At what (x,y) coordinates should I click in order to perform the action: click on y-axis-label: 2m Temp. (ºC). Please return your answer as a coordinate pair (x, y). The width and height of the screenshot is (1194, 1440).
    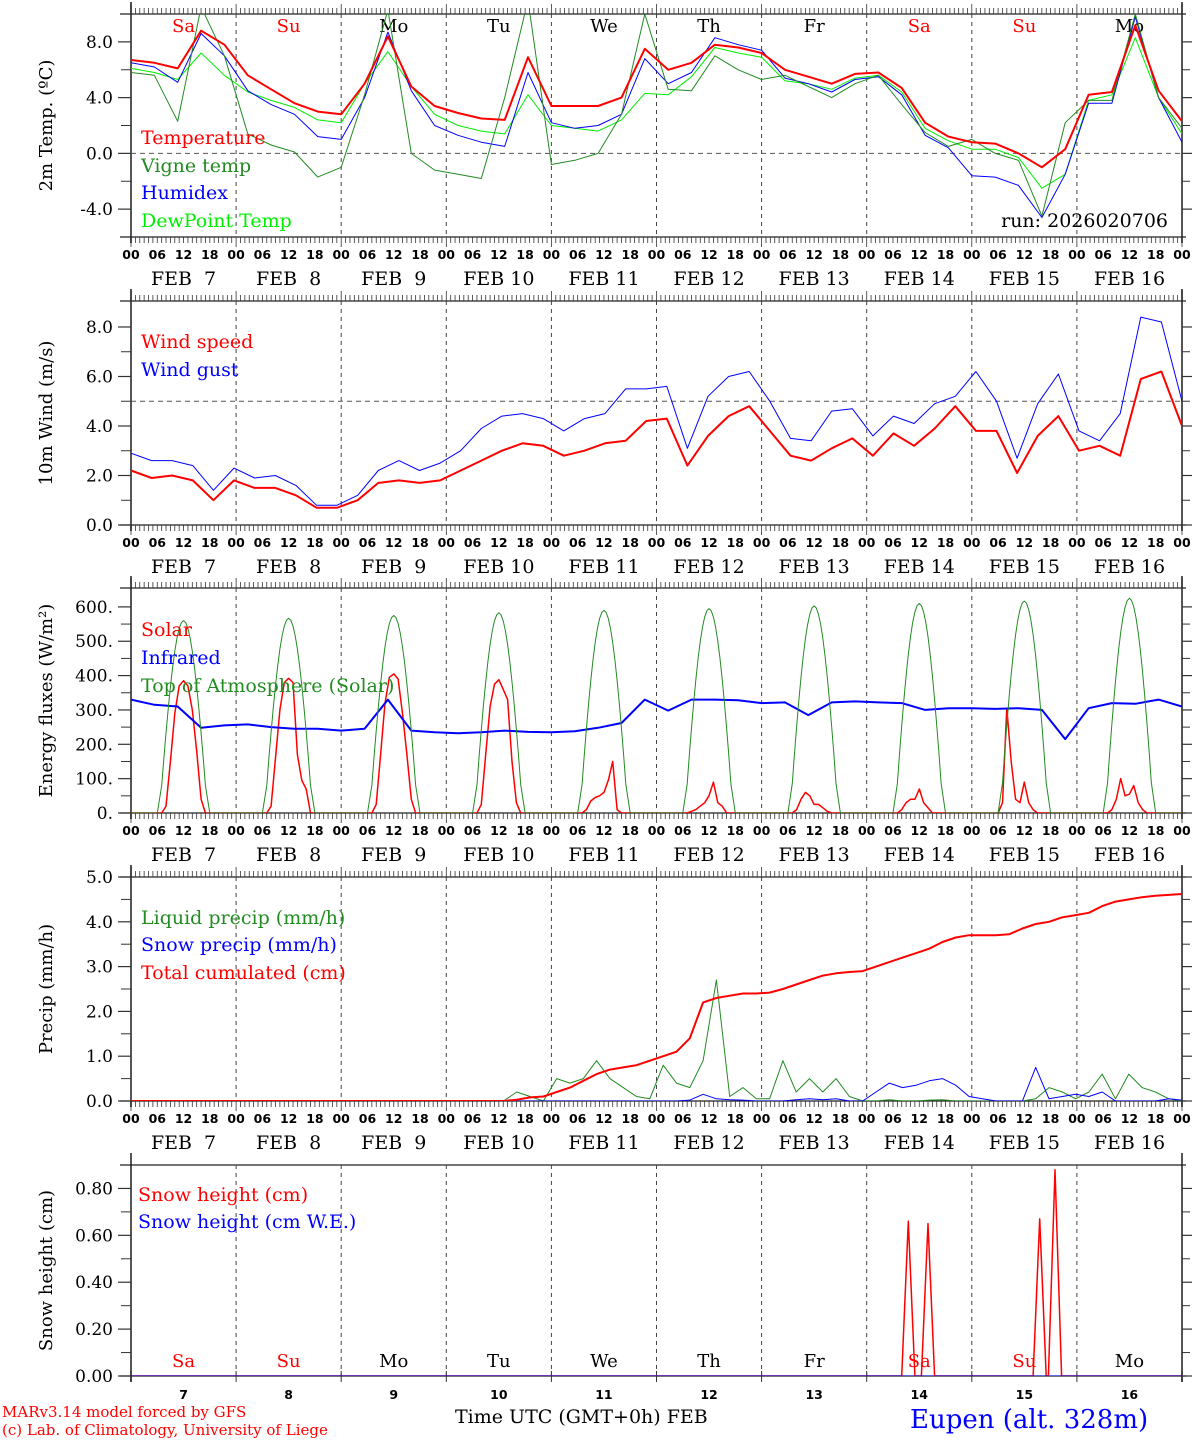
    Looking at the image, I should click on (46, 126).